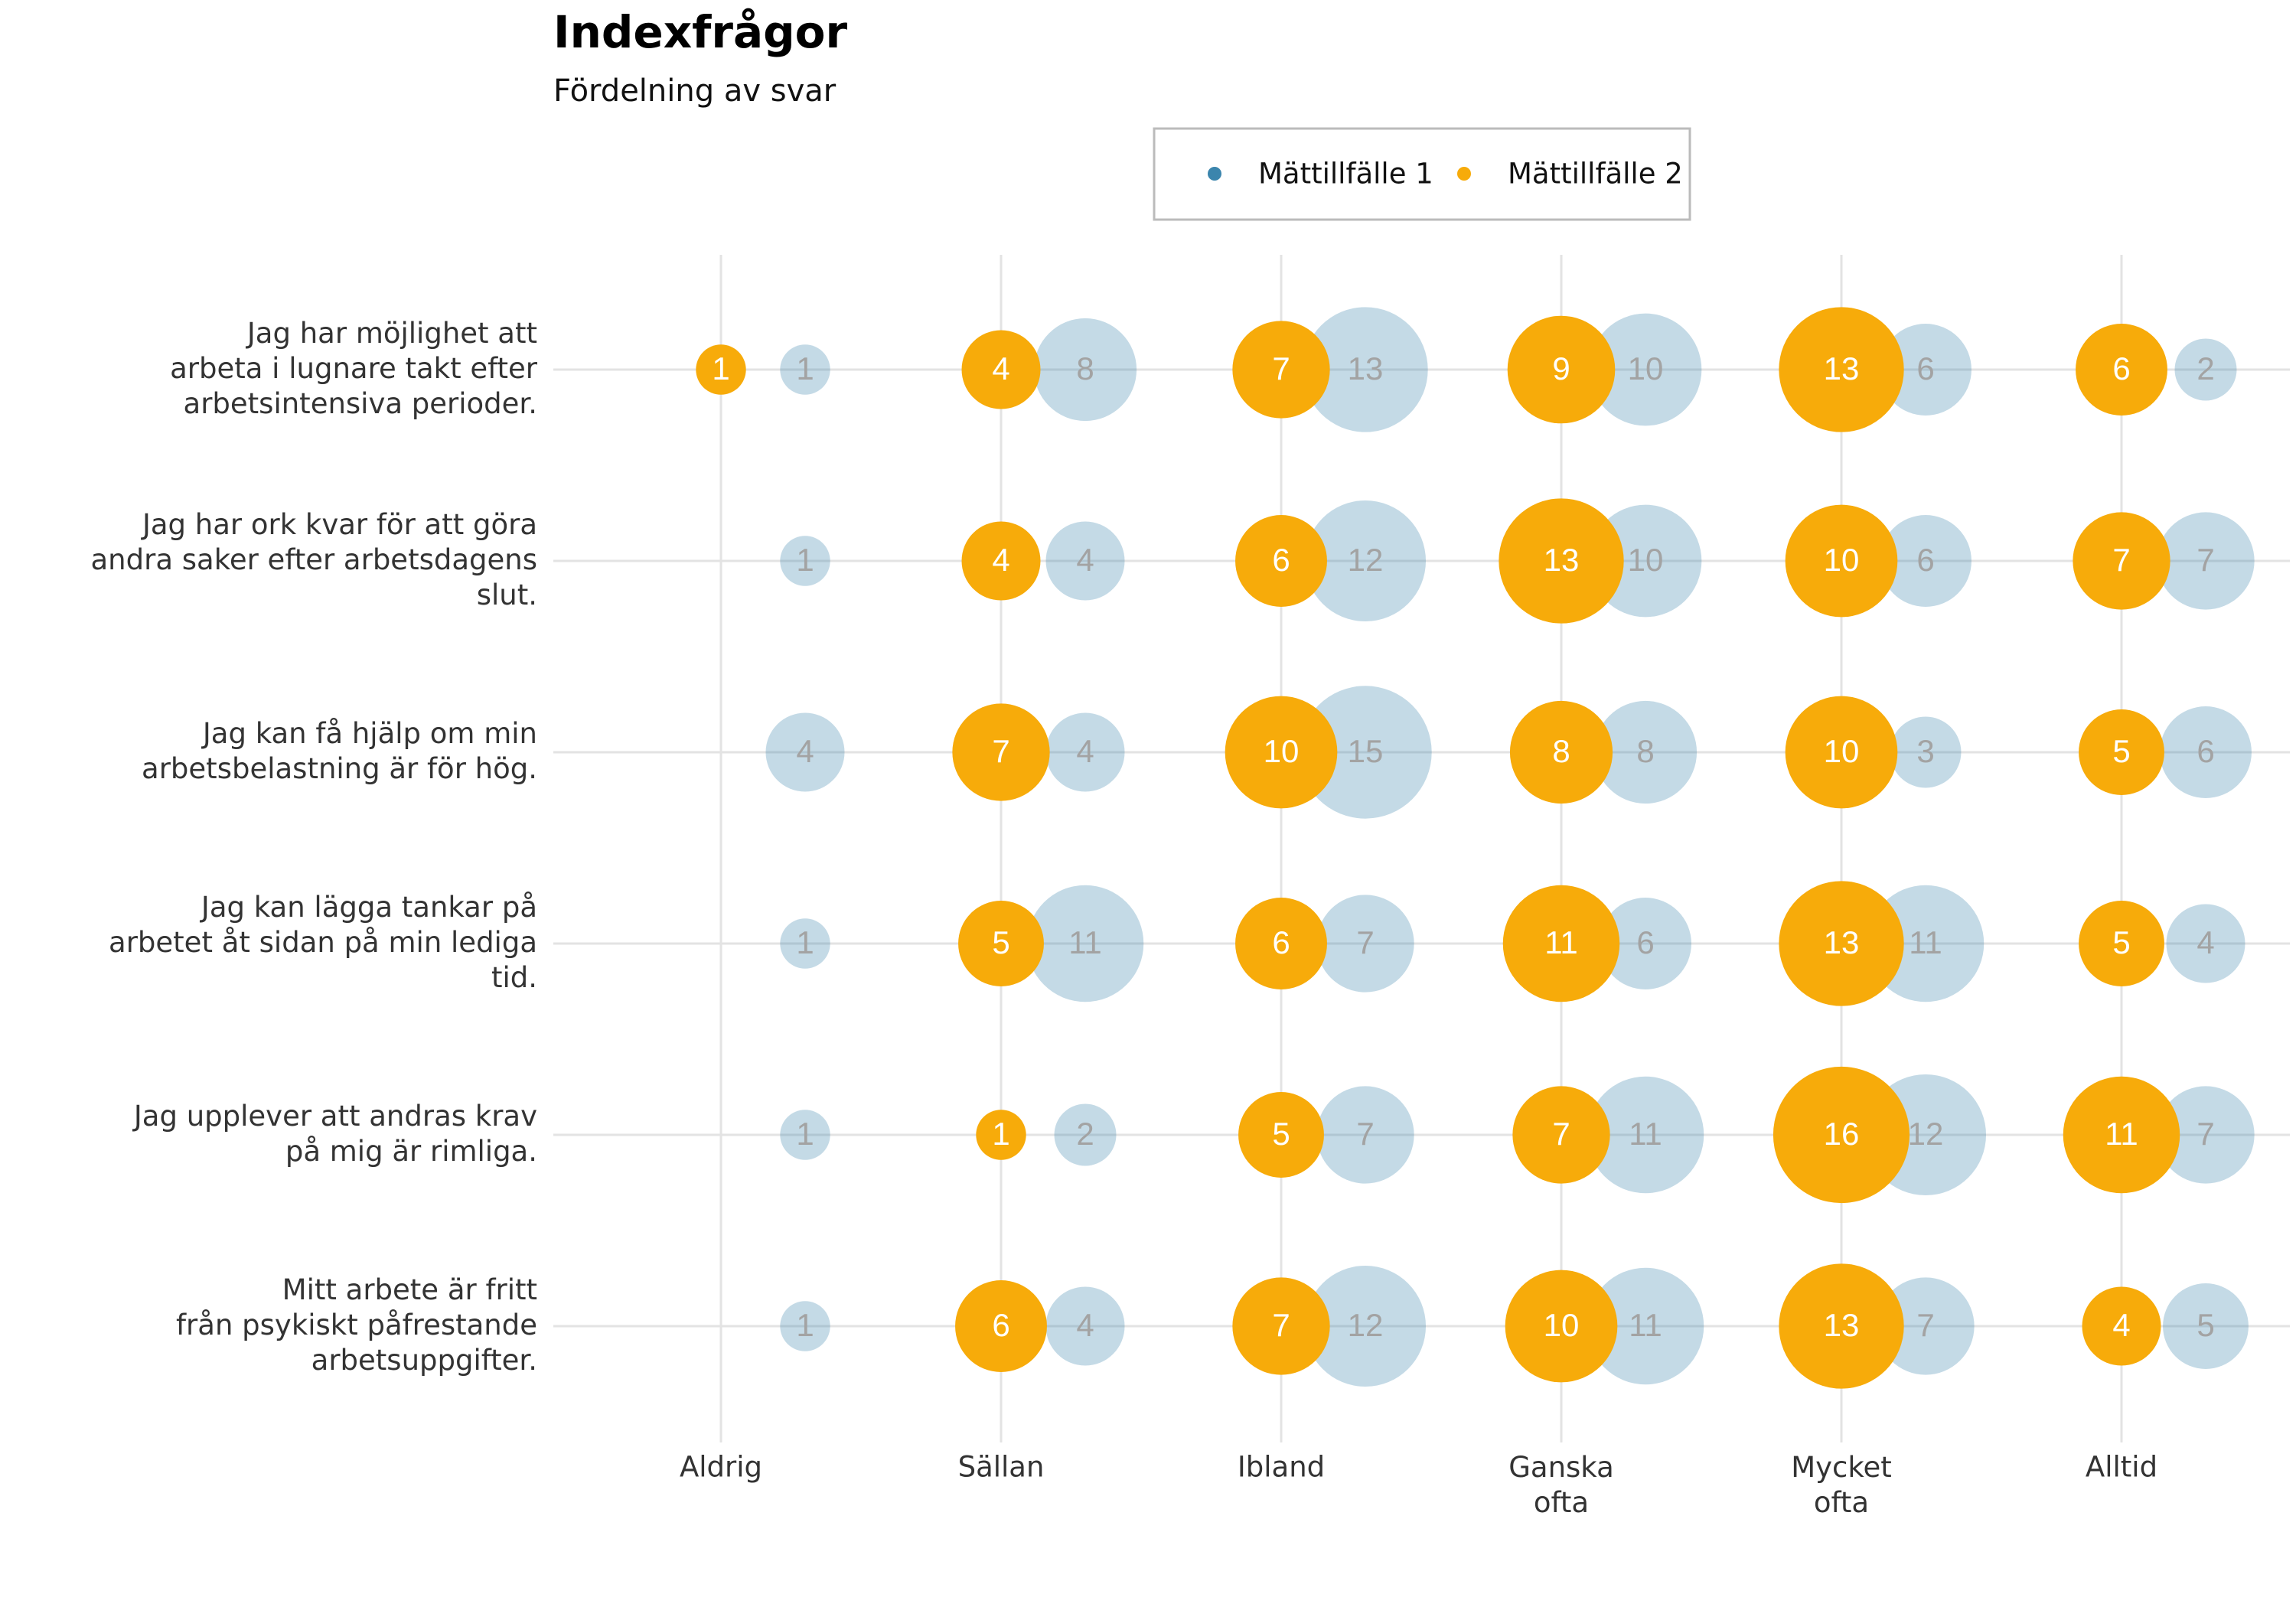  I want to click on x-tick-label: Mycket ofta, so click(1841, 1485).